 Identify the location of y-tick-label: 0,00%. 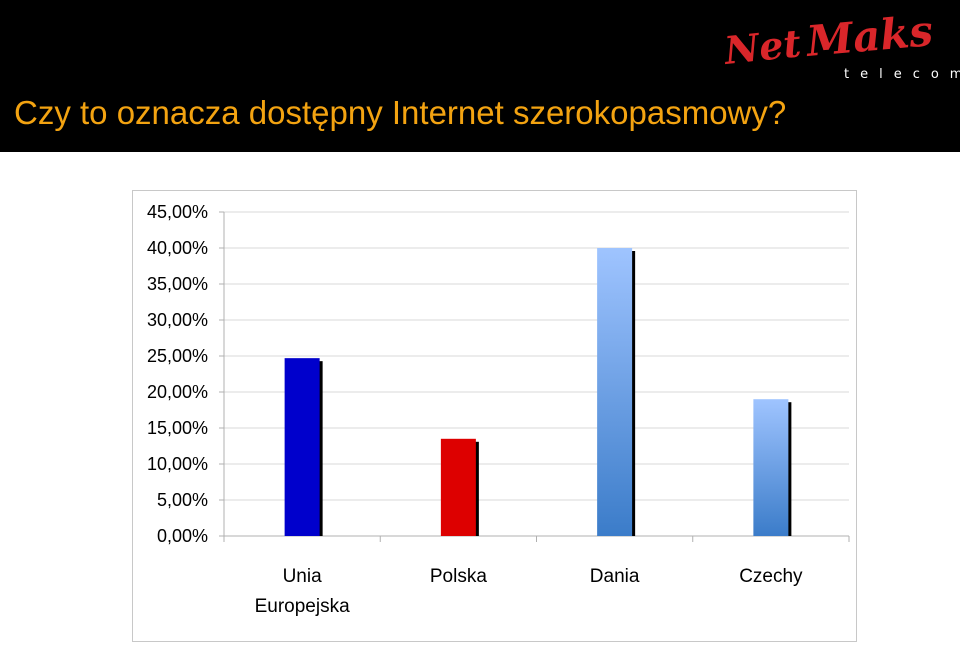
(182, 536).